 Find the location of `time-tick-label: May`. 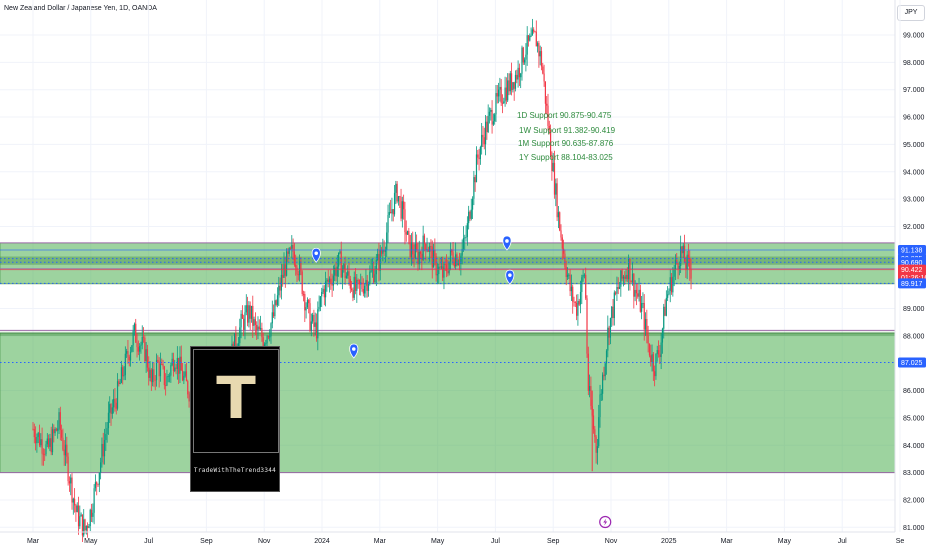

time-tick-label: May is located at coordinates (438, 541).